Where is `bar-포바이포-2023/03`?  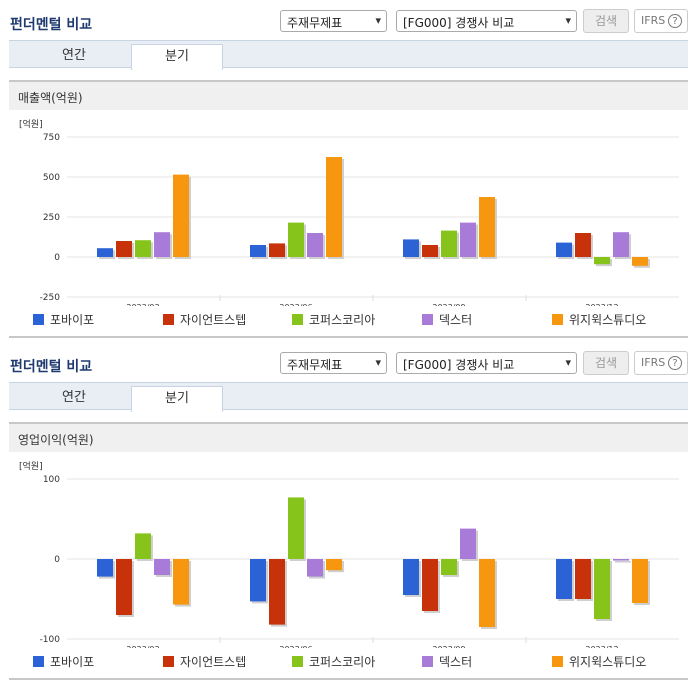 bar-포바이포-2023/03 is located at coordinates (105, 568).